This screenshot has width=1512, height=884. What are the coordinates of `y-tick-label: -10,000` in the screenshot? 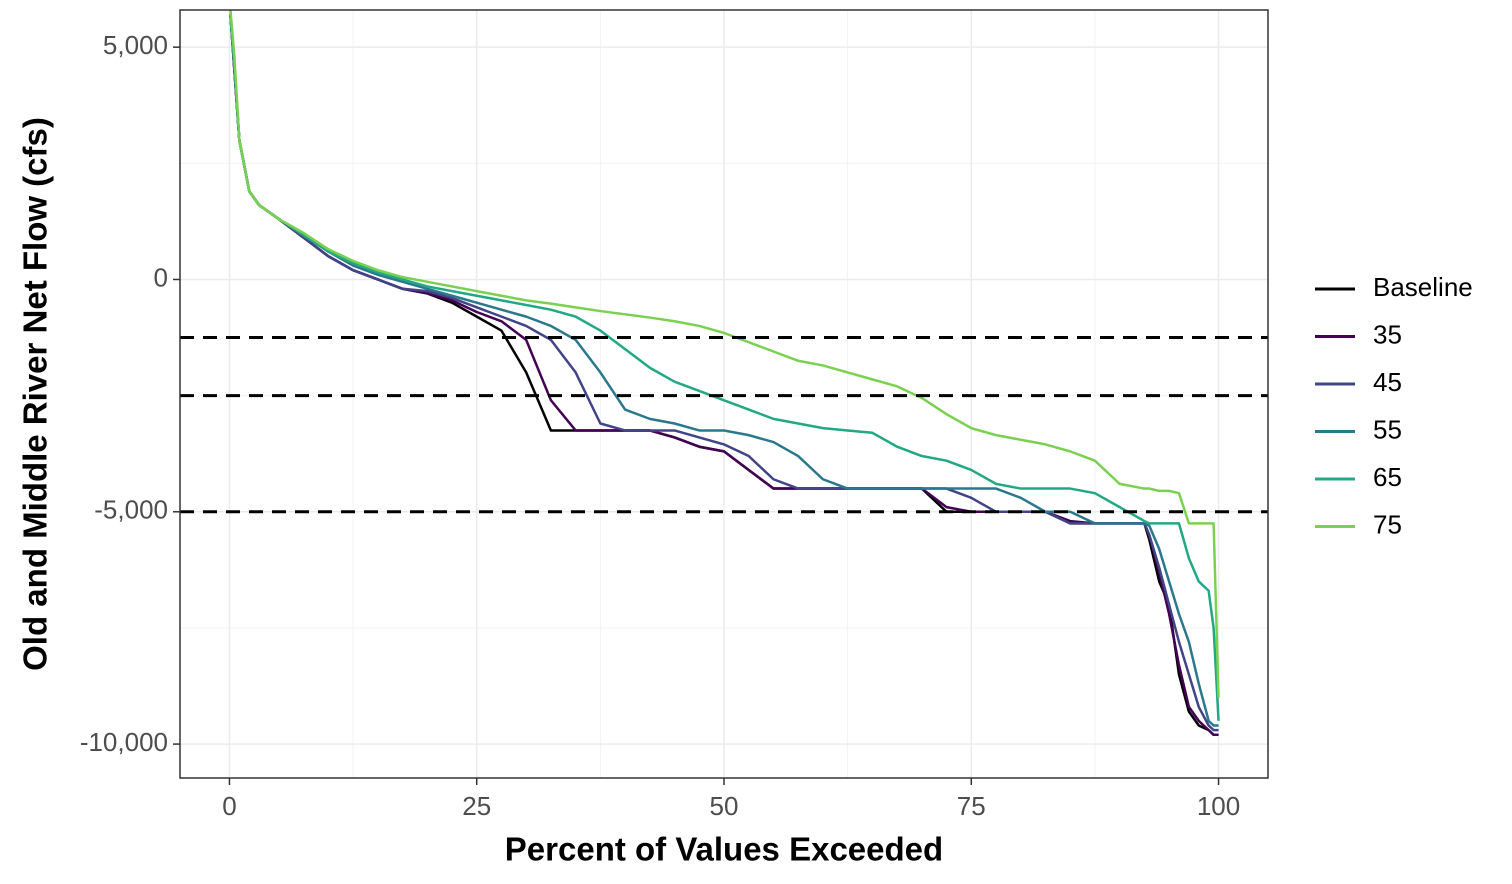 It's located at (124, 742).